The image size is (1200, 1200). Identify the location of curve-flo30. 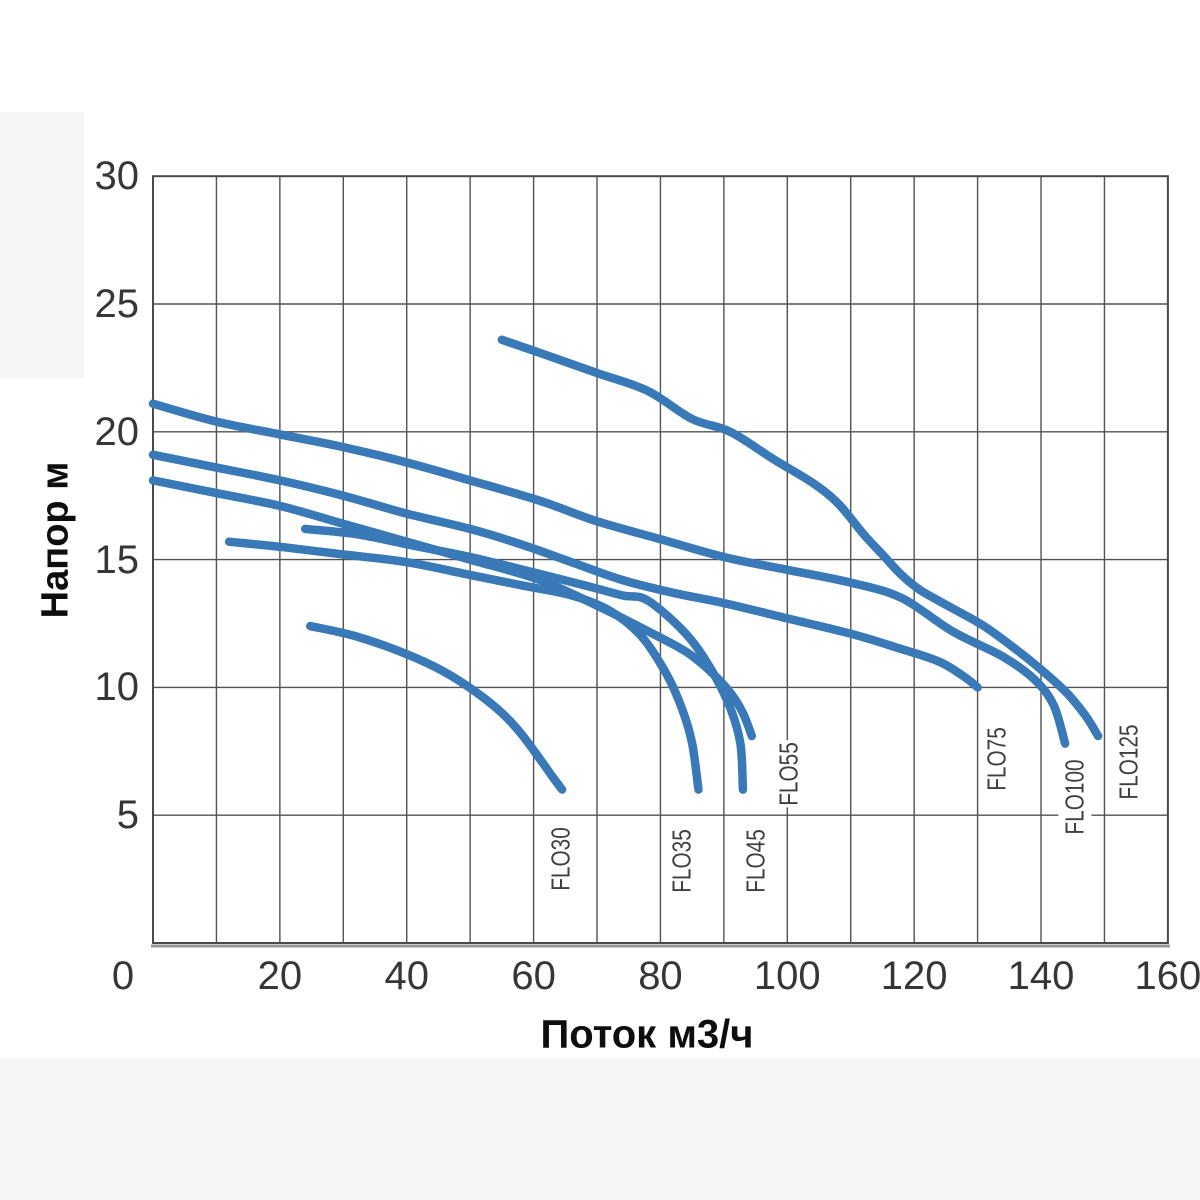
(436, 707).